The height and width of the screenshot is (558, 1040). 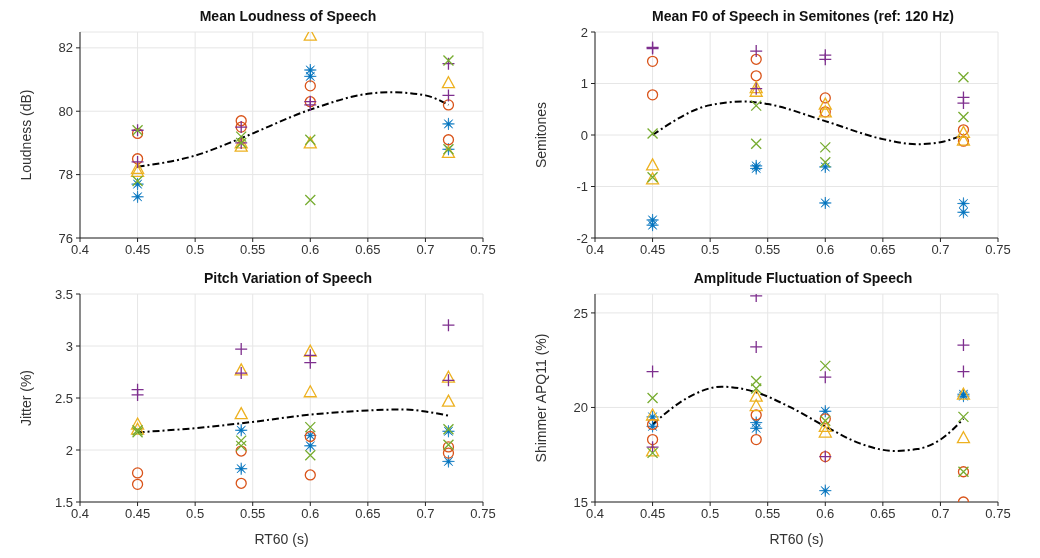 I want to click on y-tick-label: 1, so click(x=584, y=84).